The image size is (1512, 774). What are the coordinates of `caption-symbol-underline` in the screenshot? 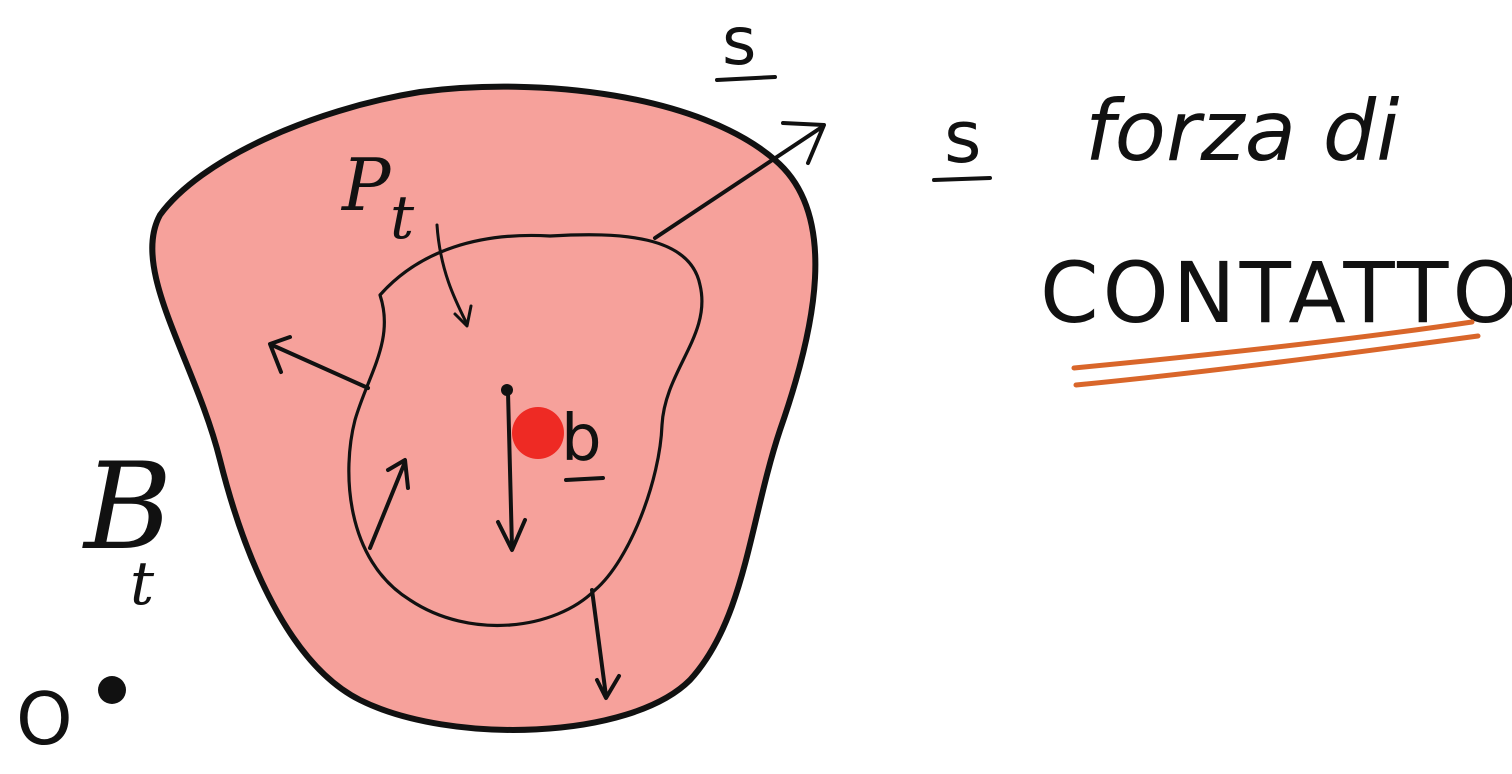 It's located at (962, 179).